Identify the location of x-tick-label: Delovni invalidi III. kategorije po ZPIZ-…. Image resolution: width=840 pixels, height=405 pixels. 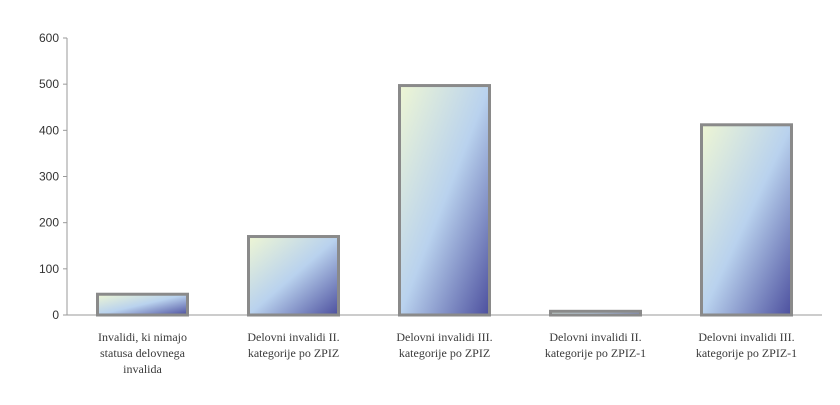
(746, 345).